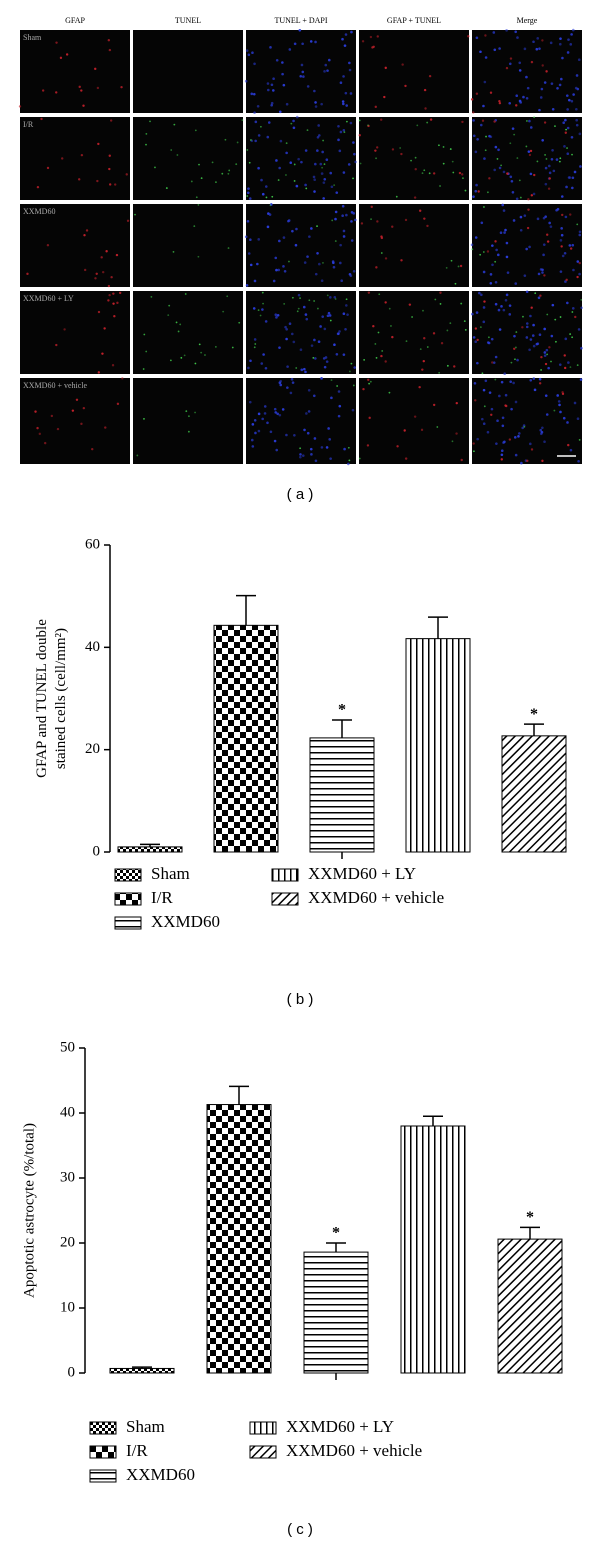 The image size is (600, 1544). What do you see at coordinates (72, 1372) in the screenshot?
I see `y-tick-label: 0` at bounding box center [72, 1372].